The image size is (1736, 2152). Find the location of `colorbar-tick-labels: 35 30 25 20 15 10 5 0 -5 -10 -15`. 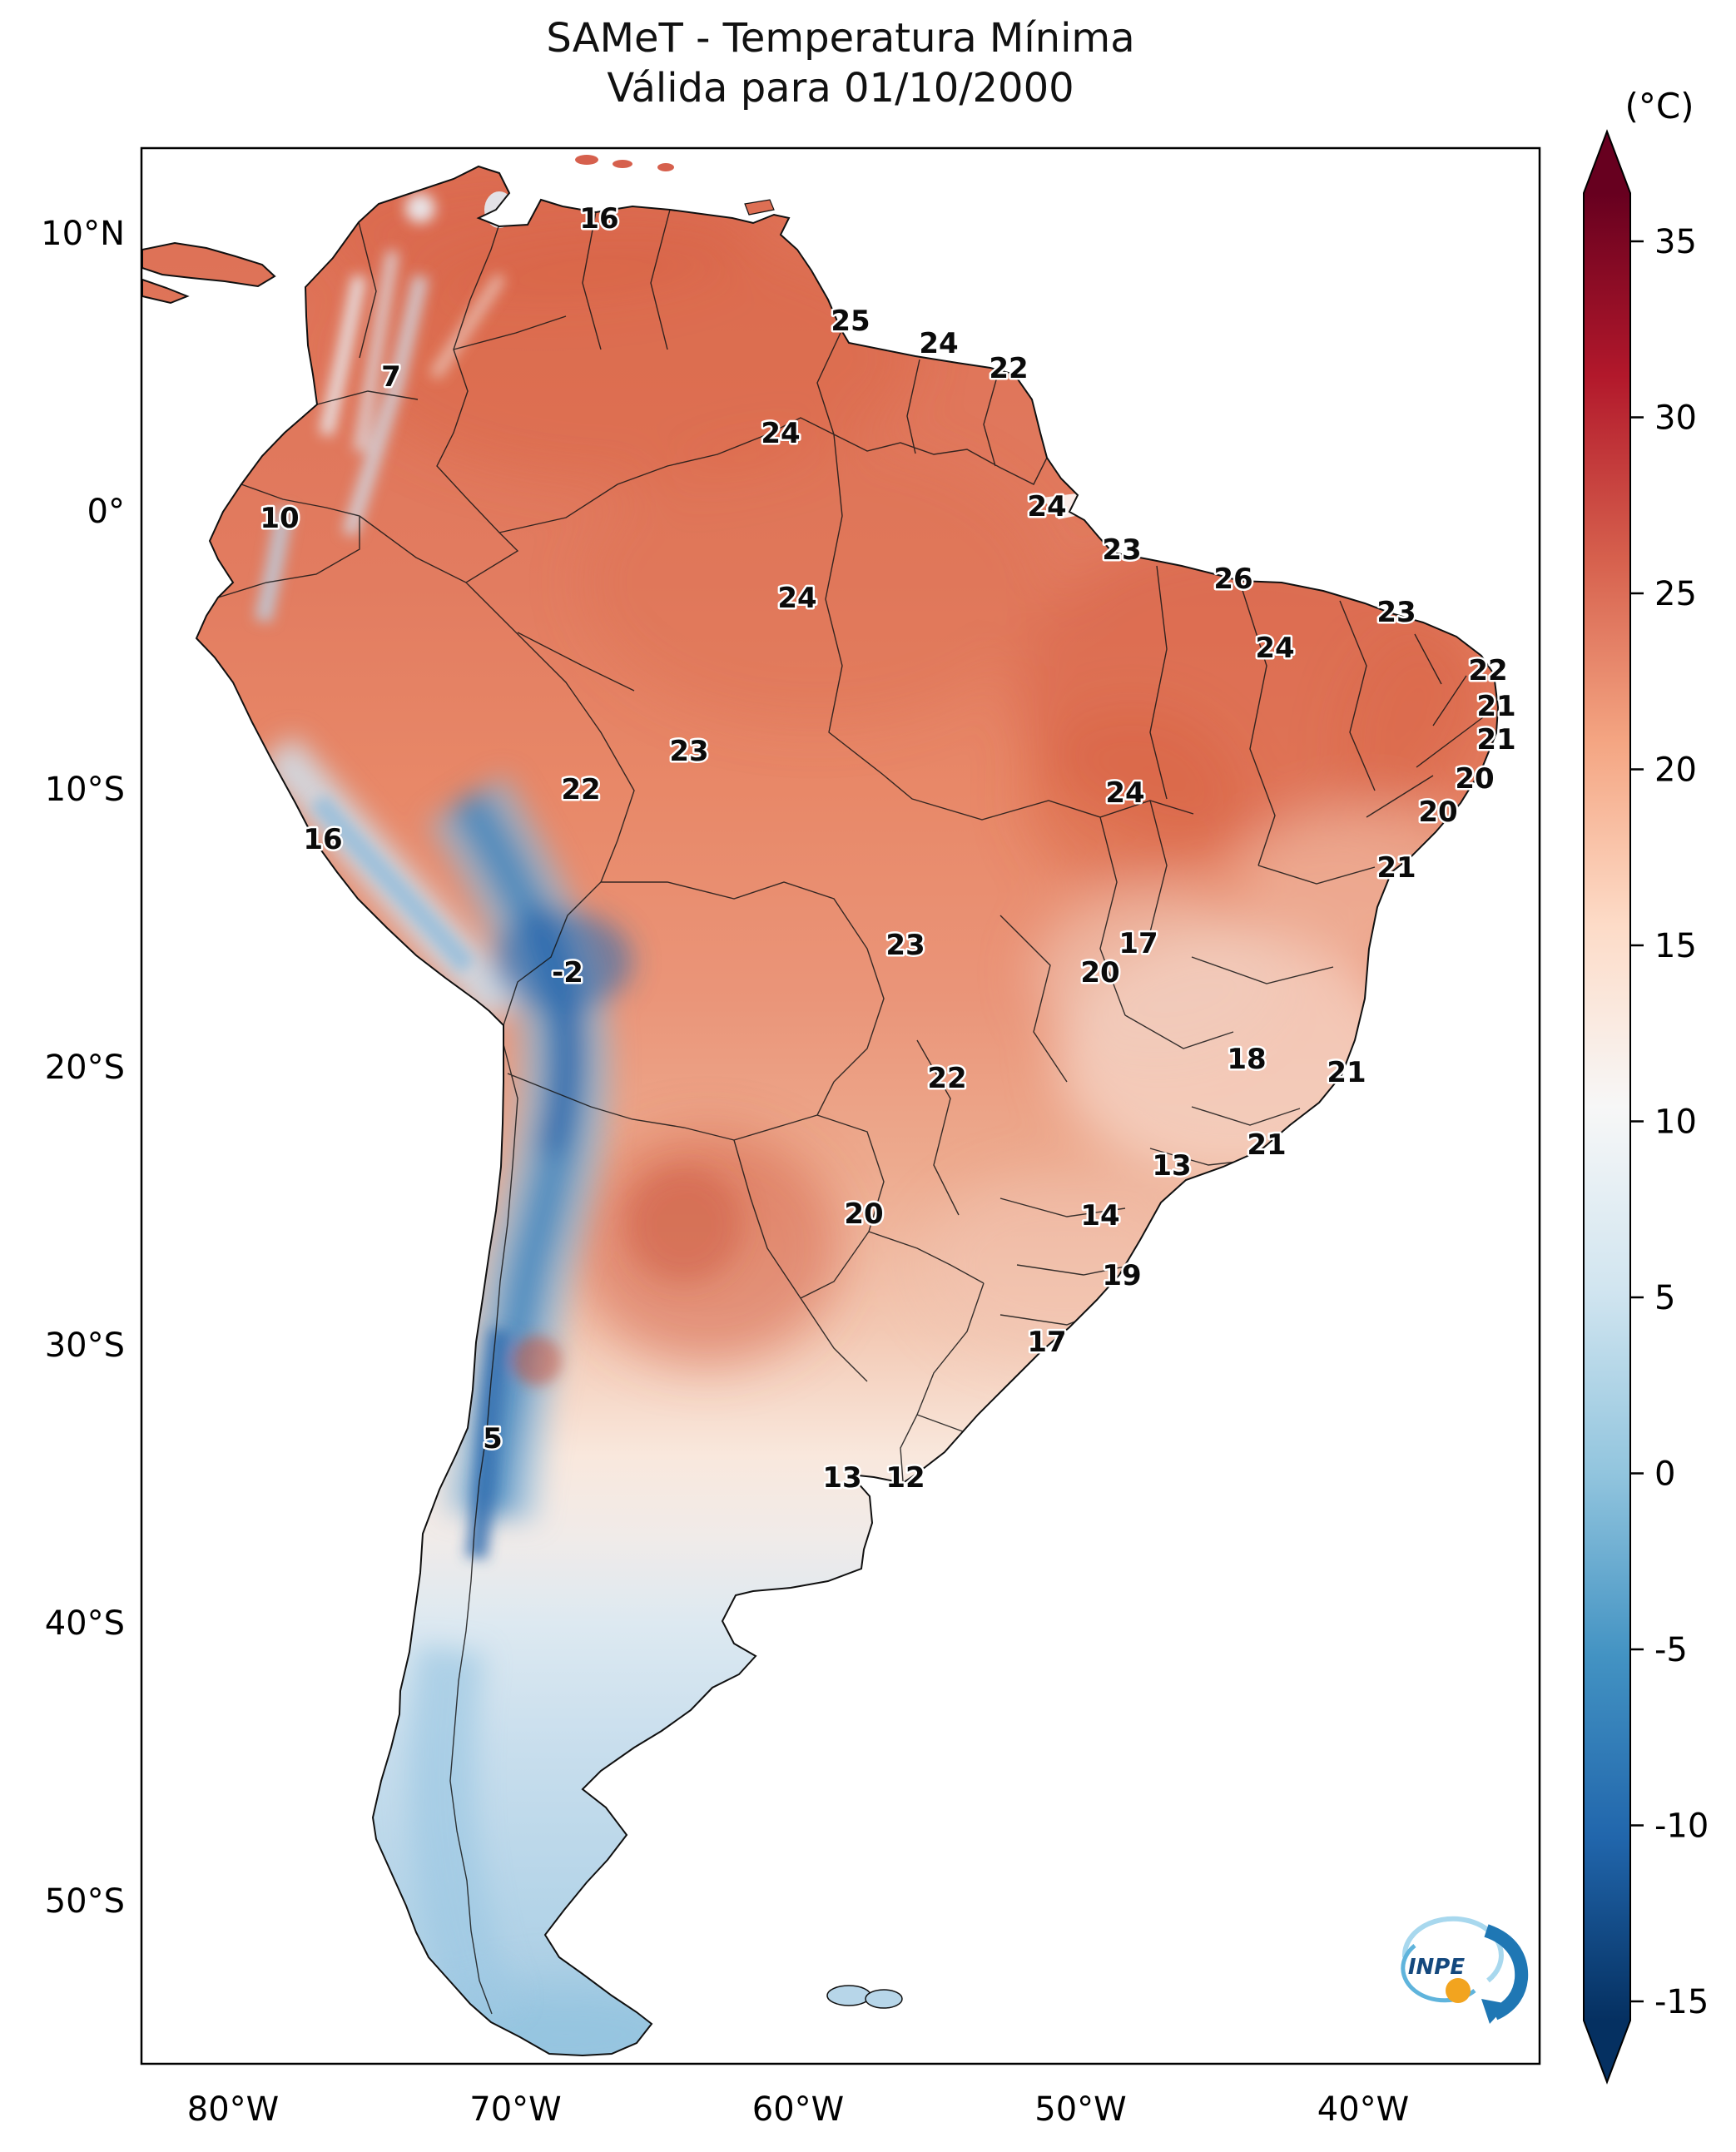

colorbar-tick-labels: 35 30 25 20 15 10 5 0 -5 -10 -15 is located at coordinates (1669, 1122).